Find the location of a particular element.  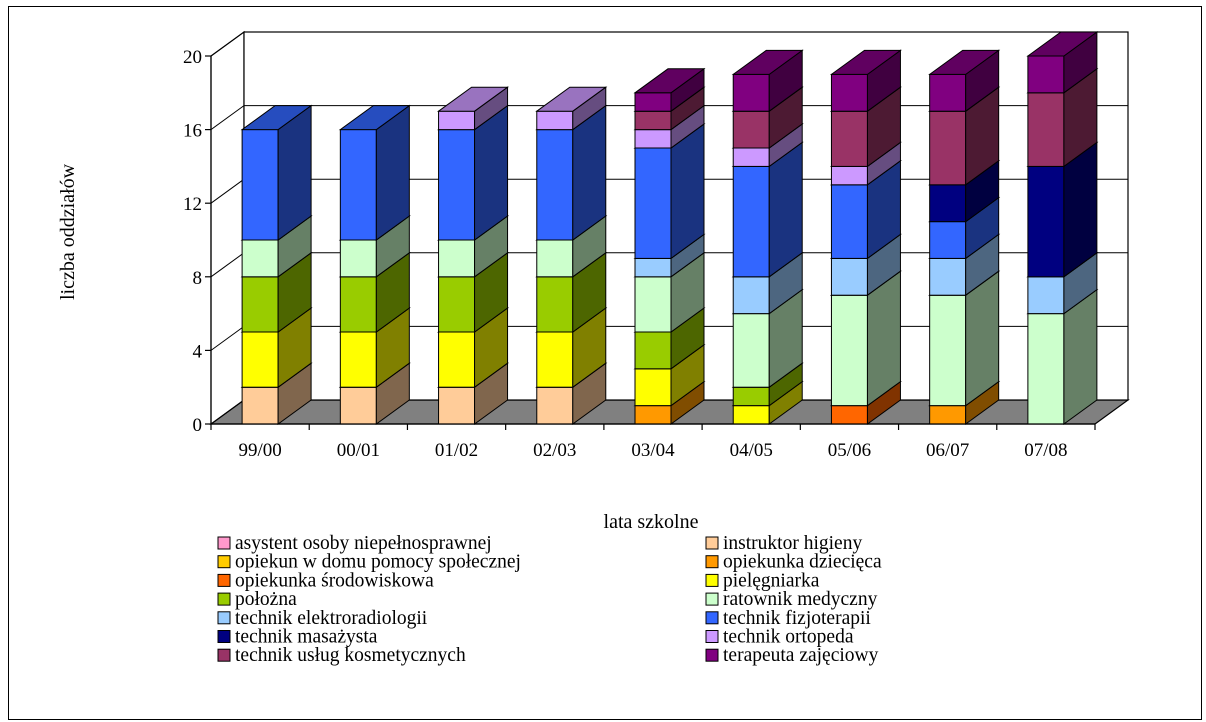

legend-item-technik-uslug-kosmetycznych: technik usług kosmetycznych is located at coordinates (341, 655).